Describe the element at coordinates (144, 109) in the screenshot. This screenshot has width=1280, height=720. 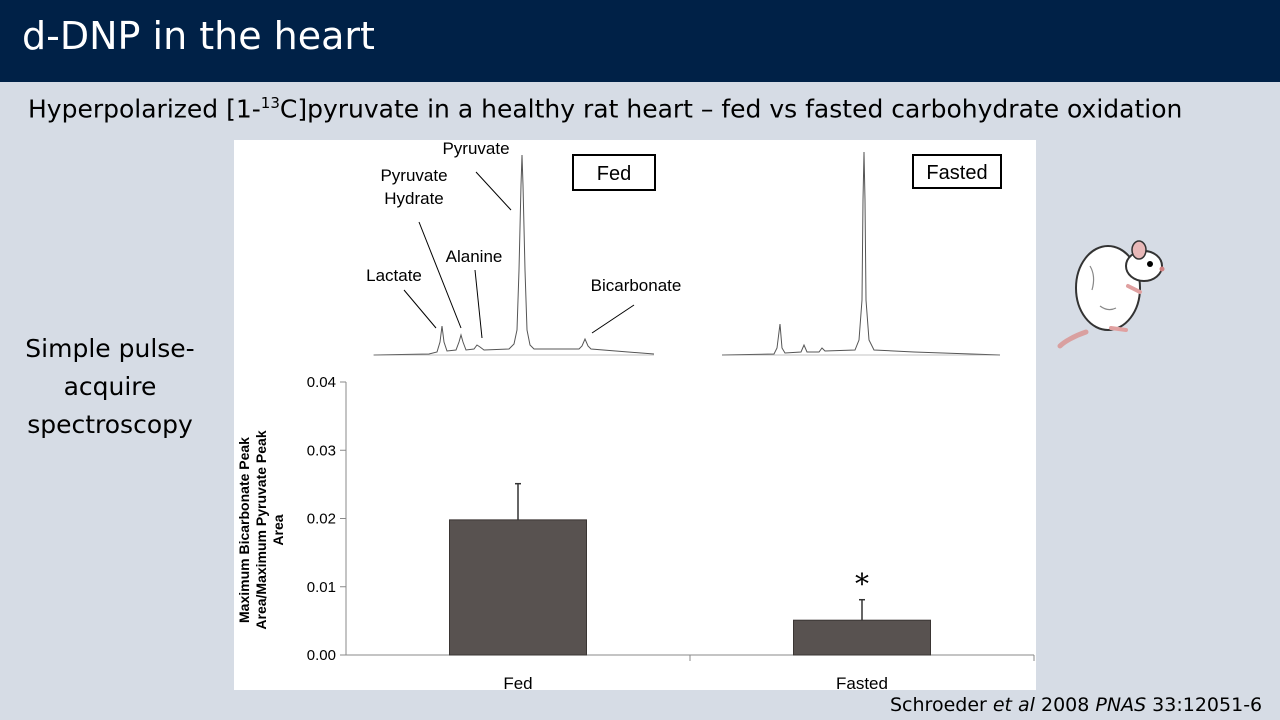
I see `subtitle-start: Hyperpolarized [1-` at that location.